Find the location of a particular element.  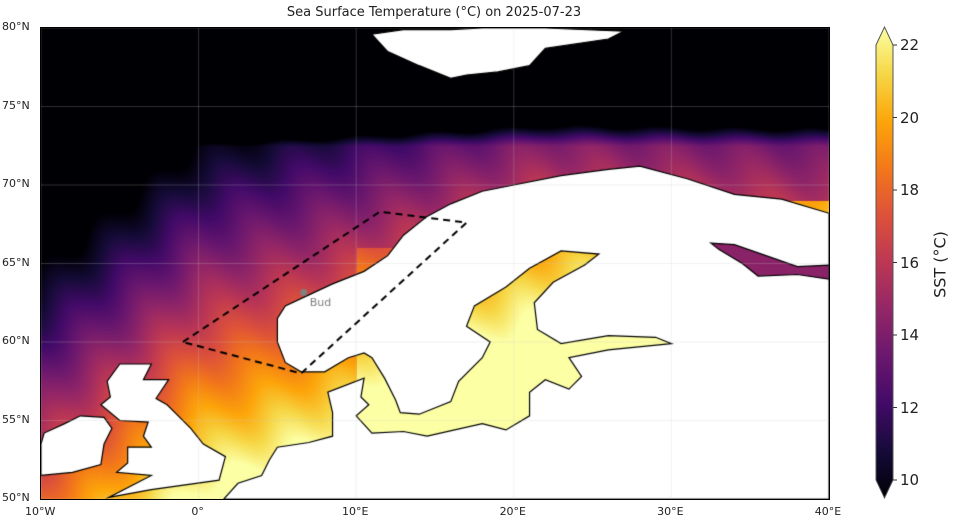

colorbar-gradient is located at coordinates (884, 262).